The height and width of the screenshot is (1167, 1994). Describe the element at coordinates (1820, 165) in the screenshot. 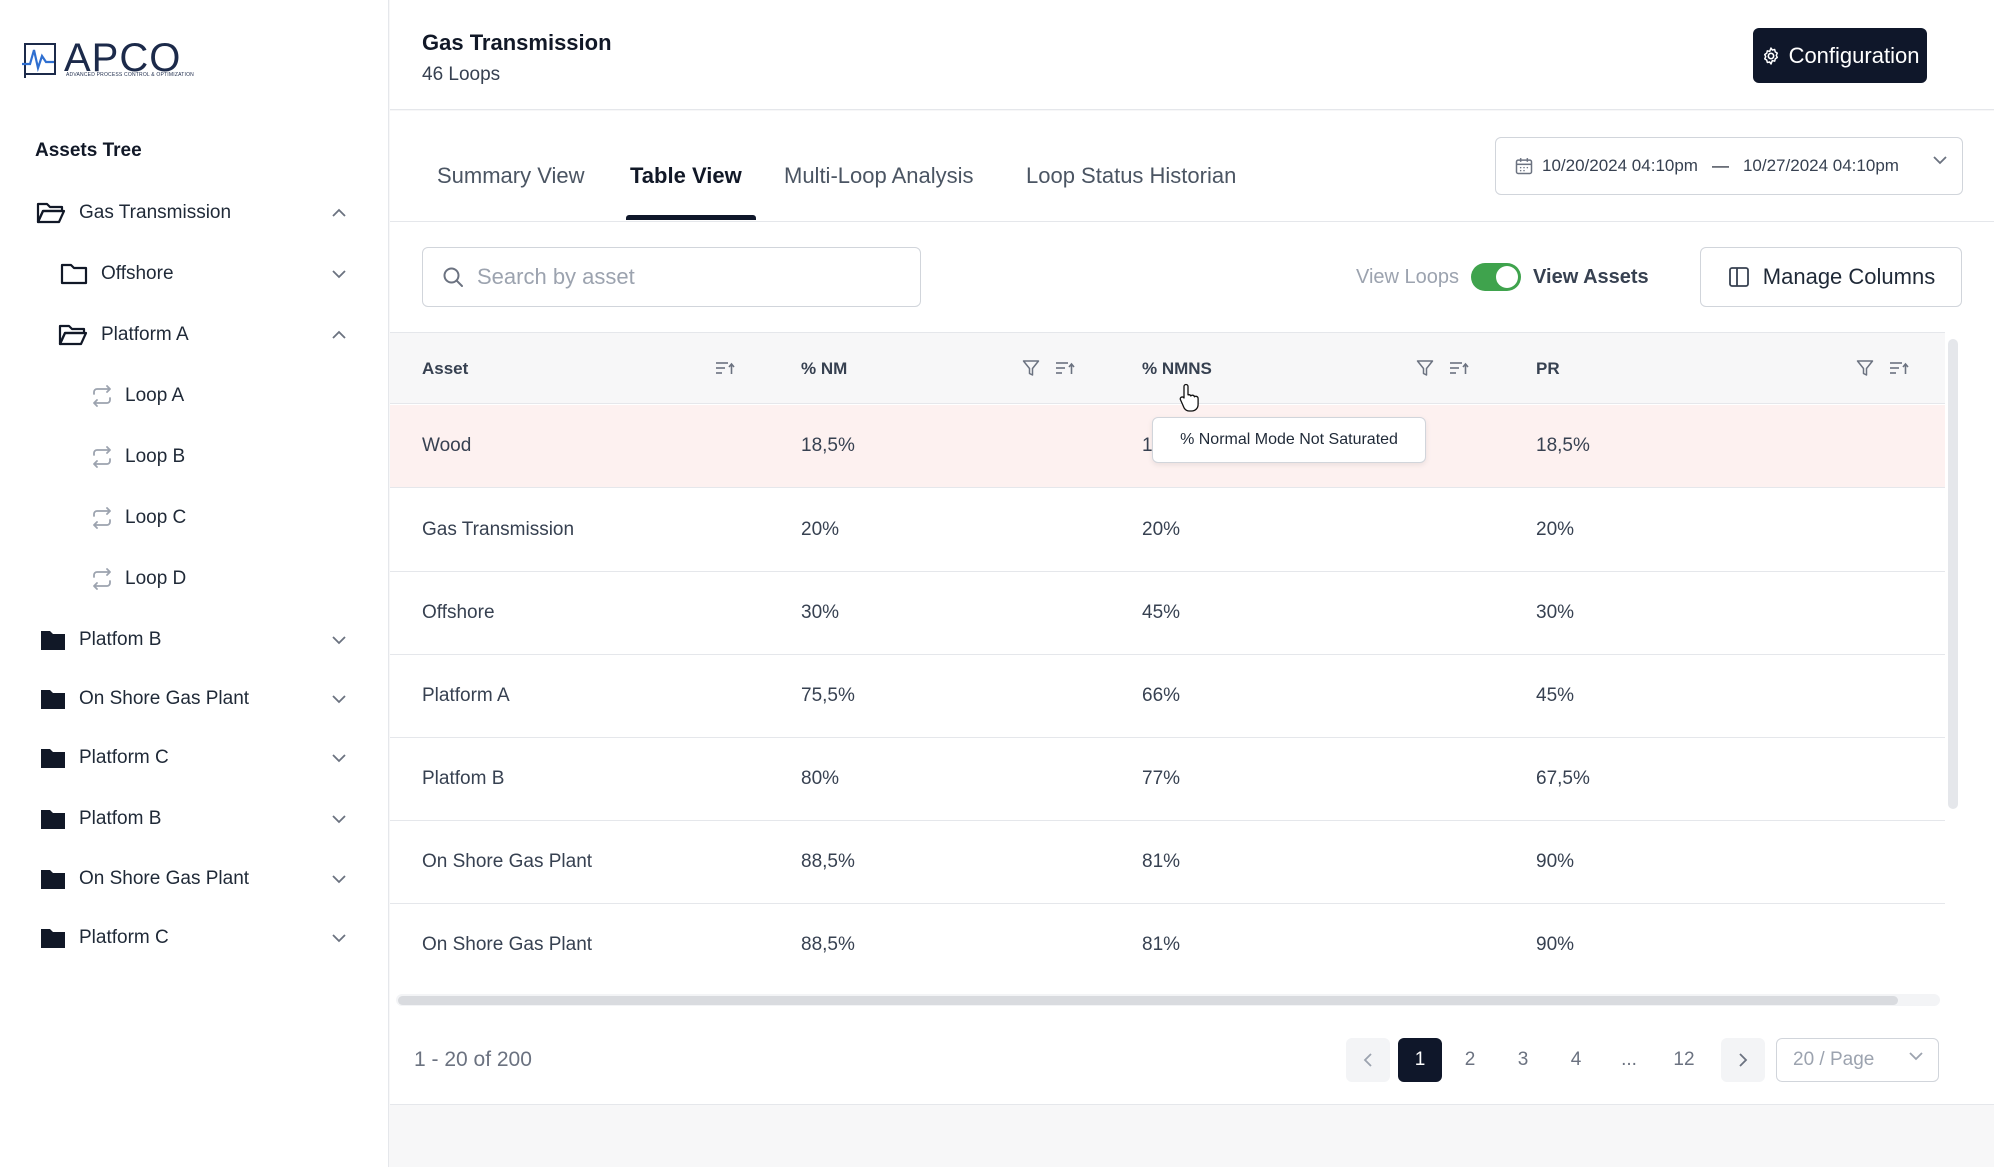

I see `date-end: 10/27/2024 04:10pm` at that location.